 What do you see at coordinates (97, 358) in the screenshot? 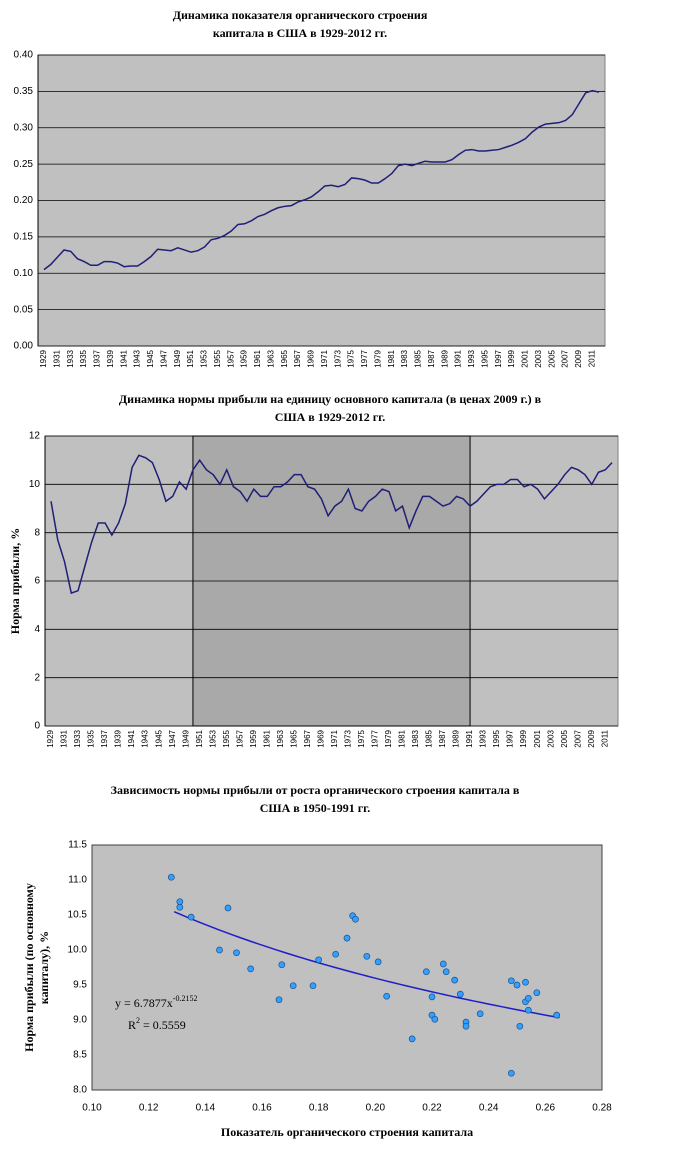
I see `x-tick-label: 1937` at bounding box center [97, 358].